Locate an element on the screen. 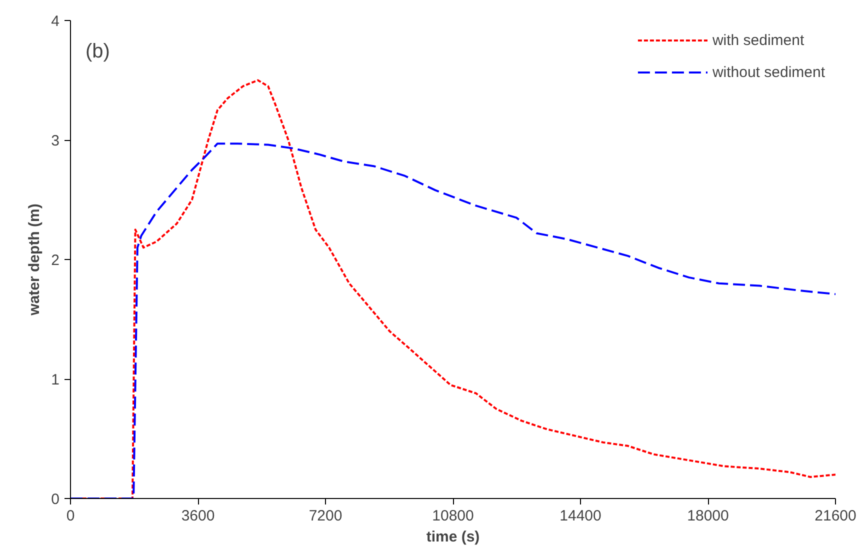 Image resolution: width=860 pixels, height=558 pixels. x-tick-label: 14400 is located at coordinates (581, 516).